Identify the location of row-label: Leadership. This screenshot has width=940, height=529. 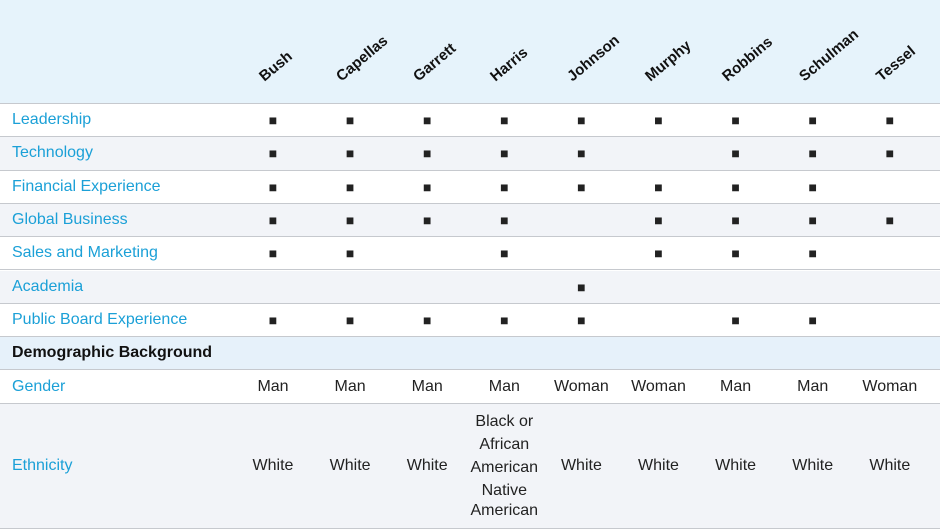
(52, 120).